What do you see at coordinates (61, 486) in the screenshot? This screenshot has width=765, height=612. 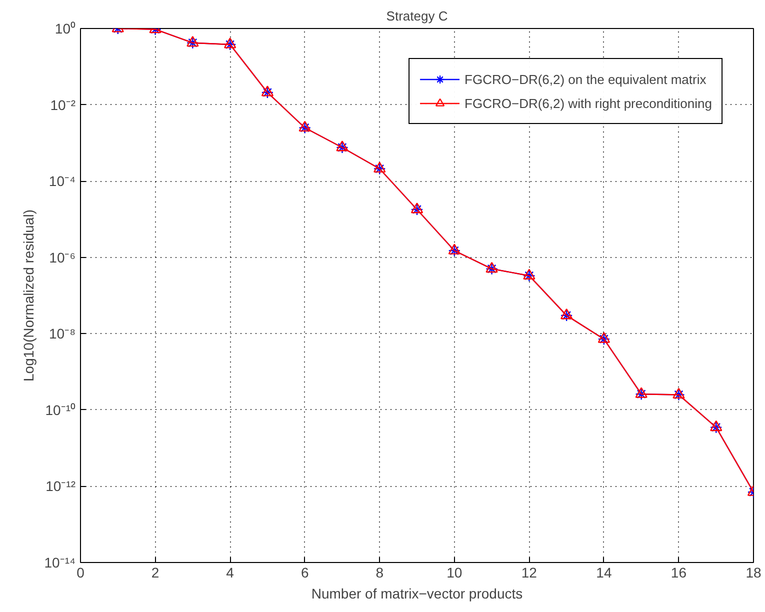 I see `y-tick-label: 10⁻¹²` at bounding box center [61, 486].